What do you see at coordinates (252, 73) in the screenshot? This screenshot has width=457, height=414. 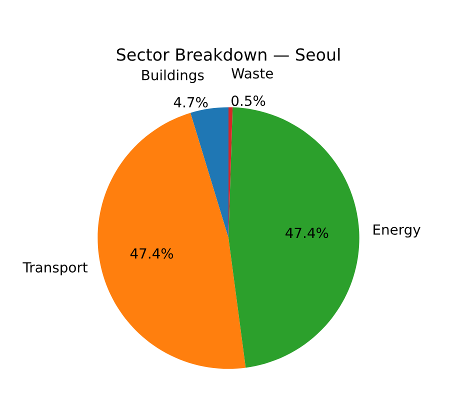 I see `slice-label: Waste` at bounding box center [252, 73].